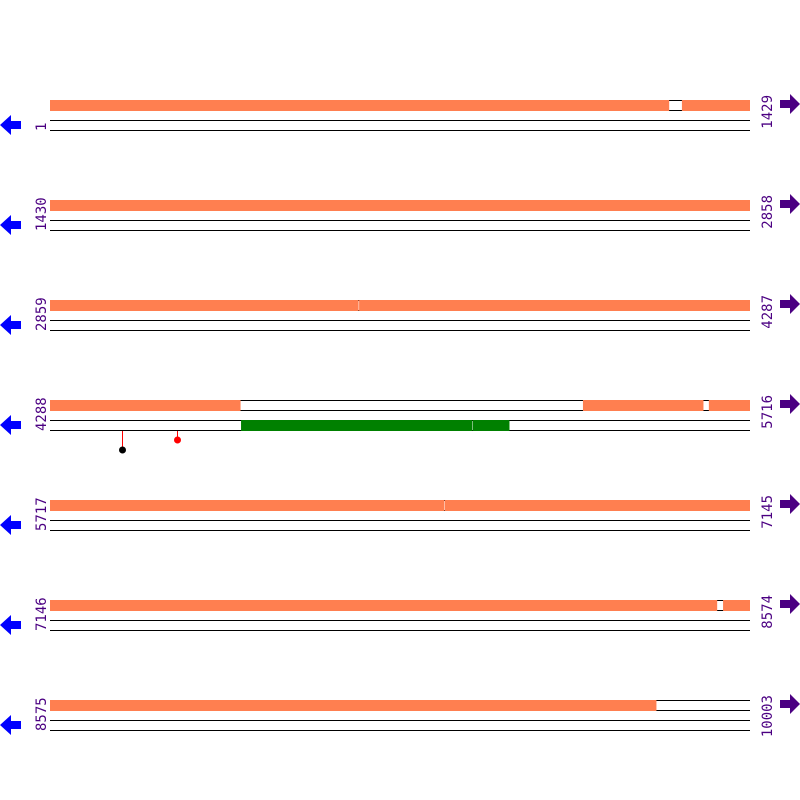  Describe the element at coordinates (400, 114) in the screenshot. I see `track-row: 1 1429` at that location.